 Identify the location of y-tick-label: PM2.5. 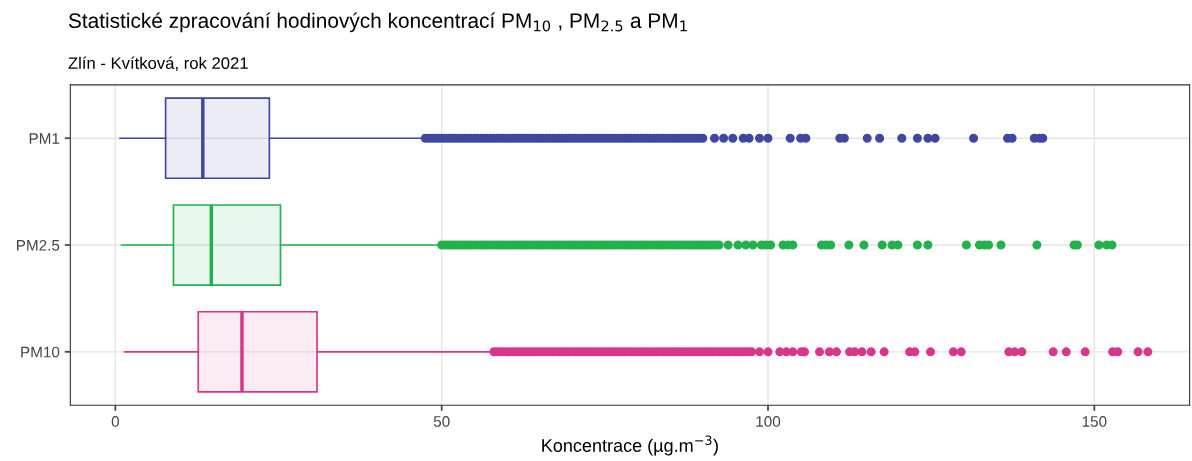
(38, 245).